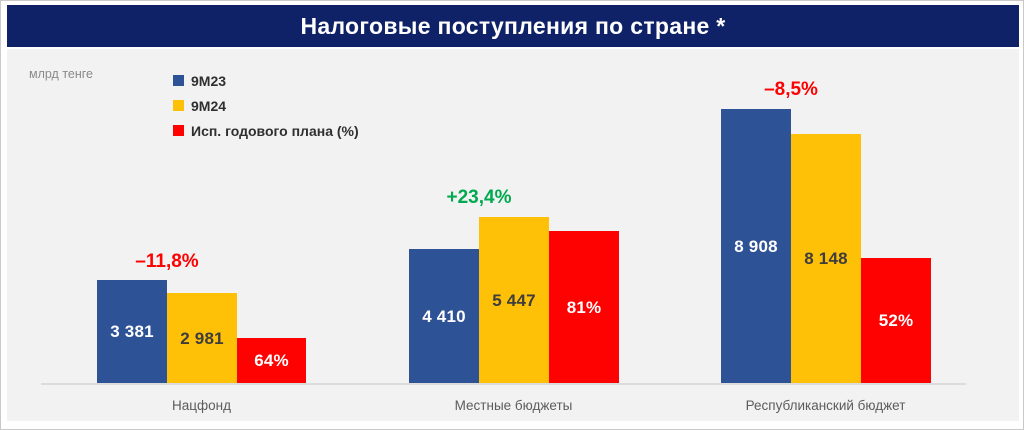 The height and width of the screenshot is (430, 1024). Describe the element at coordinates (209, 80) in the screenshot. I see `legend-label-9m23: 9М23` at that location.